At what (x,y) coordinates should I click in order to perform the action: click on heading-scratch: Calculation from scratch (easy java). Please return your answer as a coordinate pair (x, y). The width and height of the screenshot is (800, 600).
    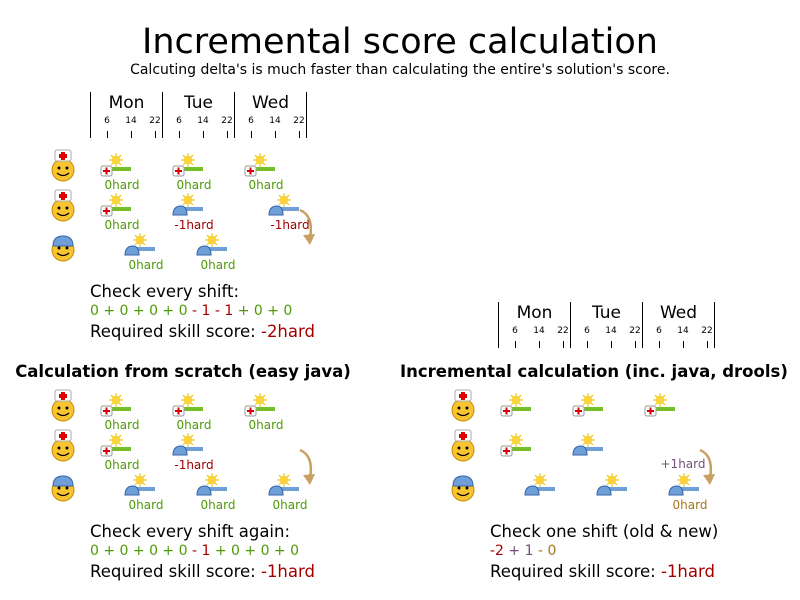
    Looking at the image, I should click on (183, 371).